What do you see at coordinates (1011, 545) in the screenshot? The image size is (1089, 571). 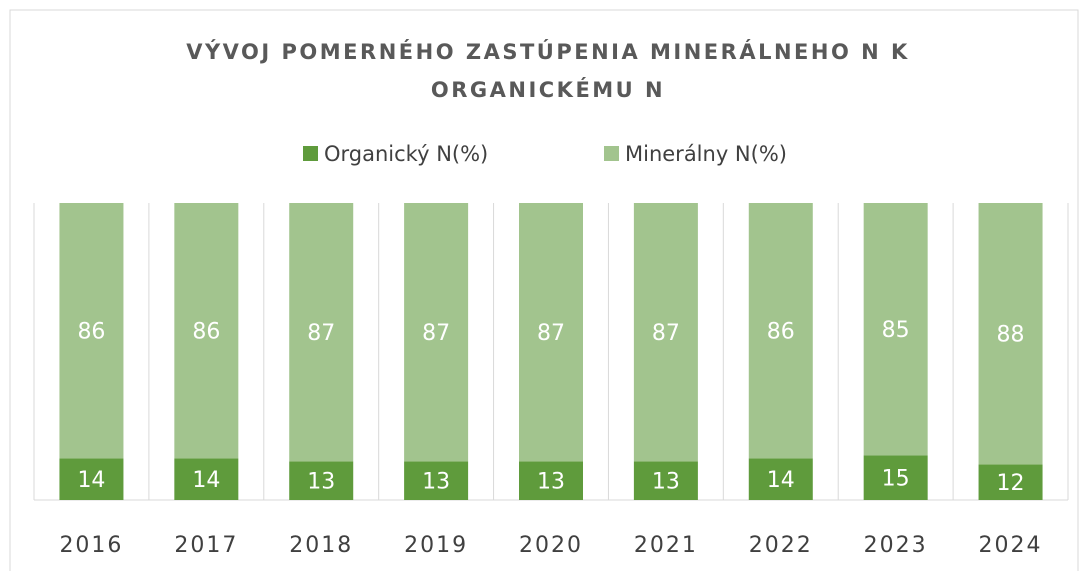 I see `x-tick-label: 2024` at bounding box center [1011, 545].